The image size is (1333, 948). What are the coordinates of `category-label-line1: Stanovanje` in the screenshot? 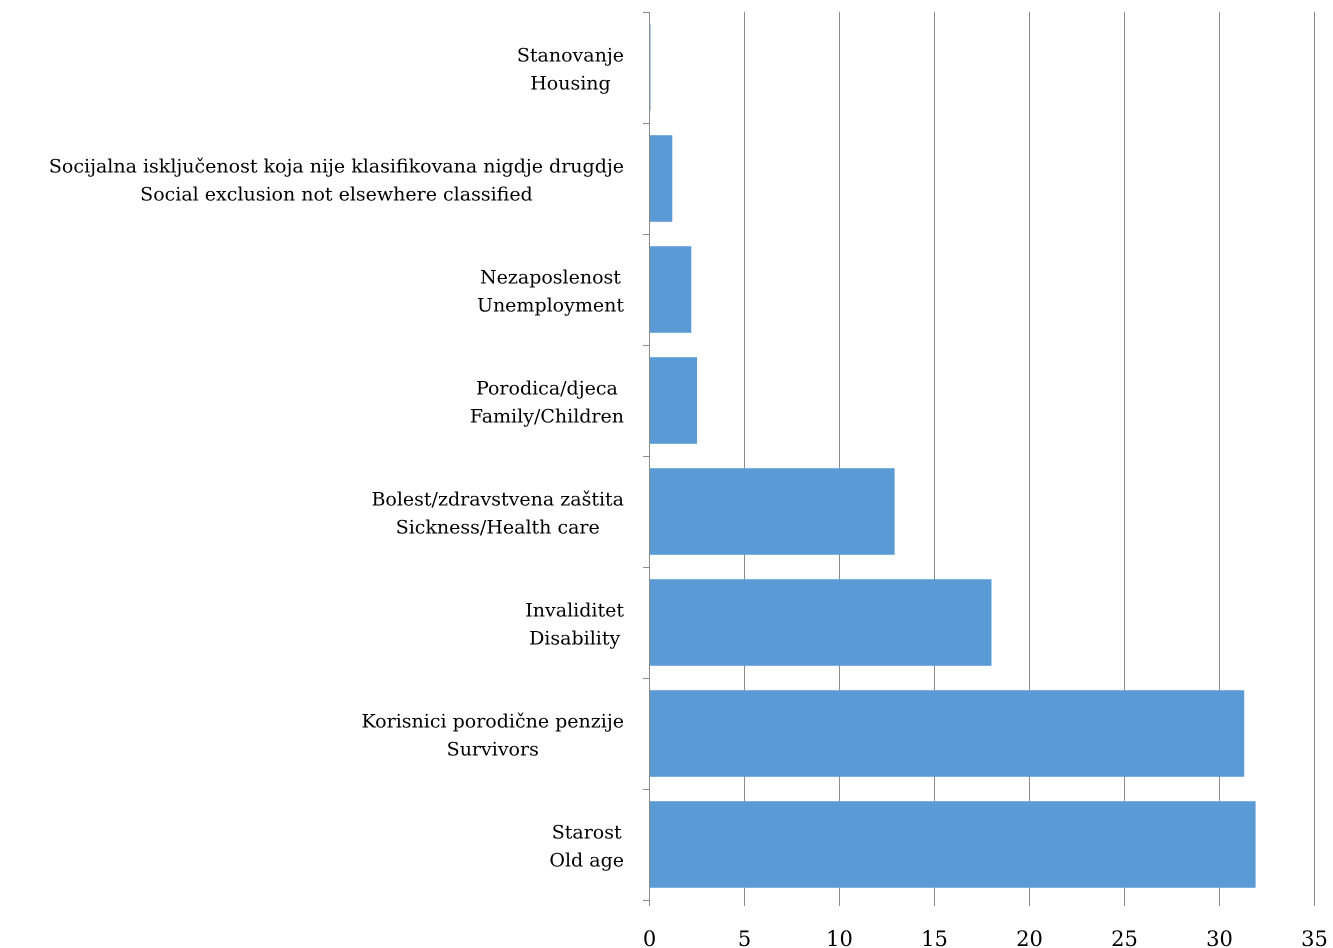 It's located at (570, 56).